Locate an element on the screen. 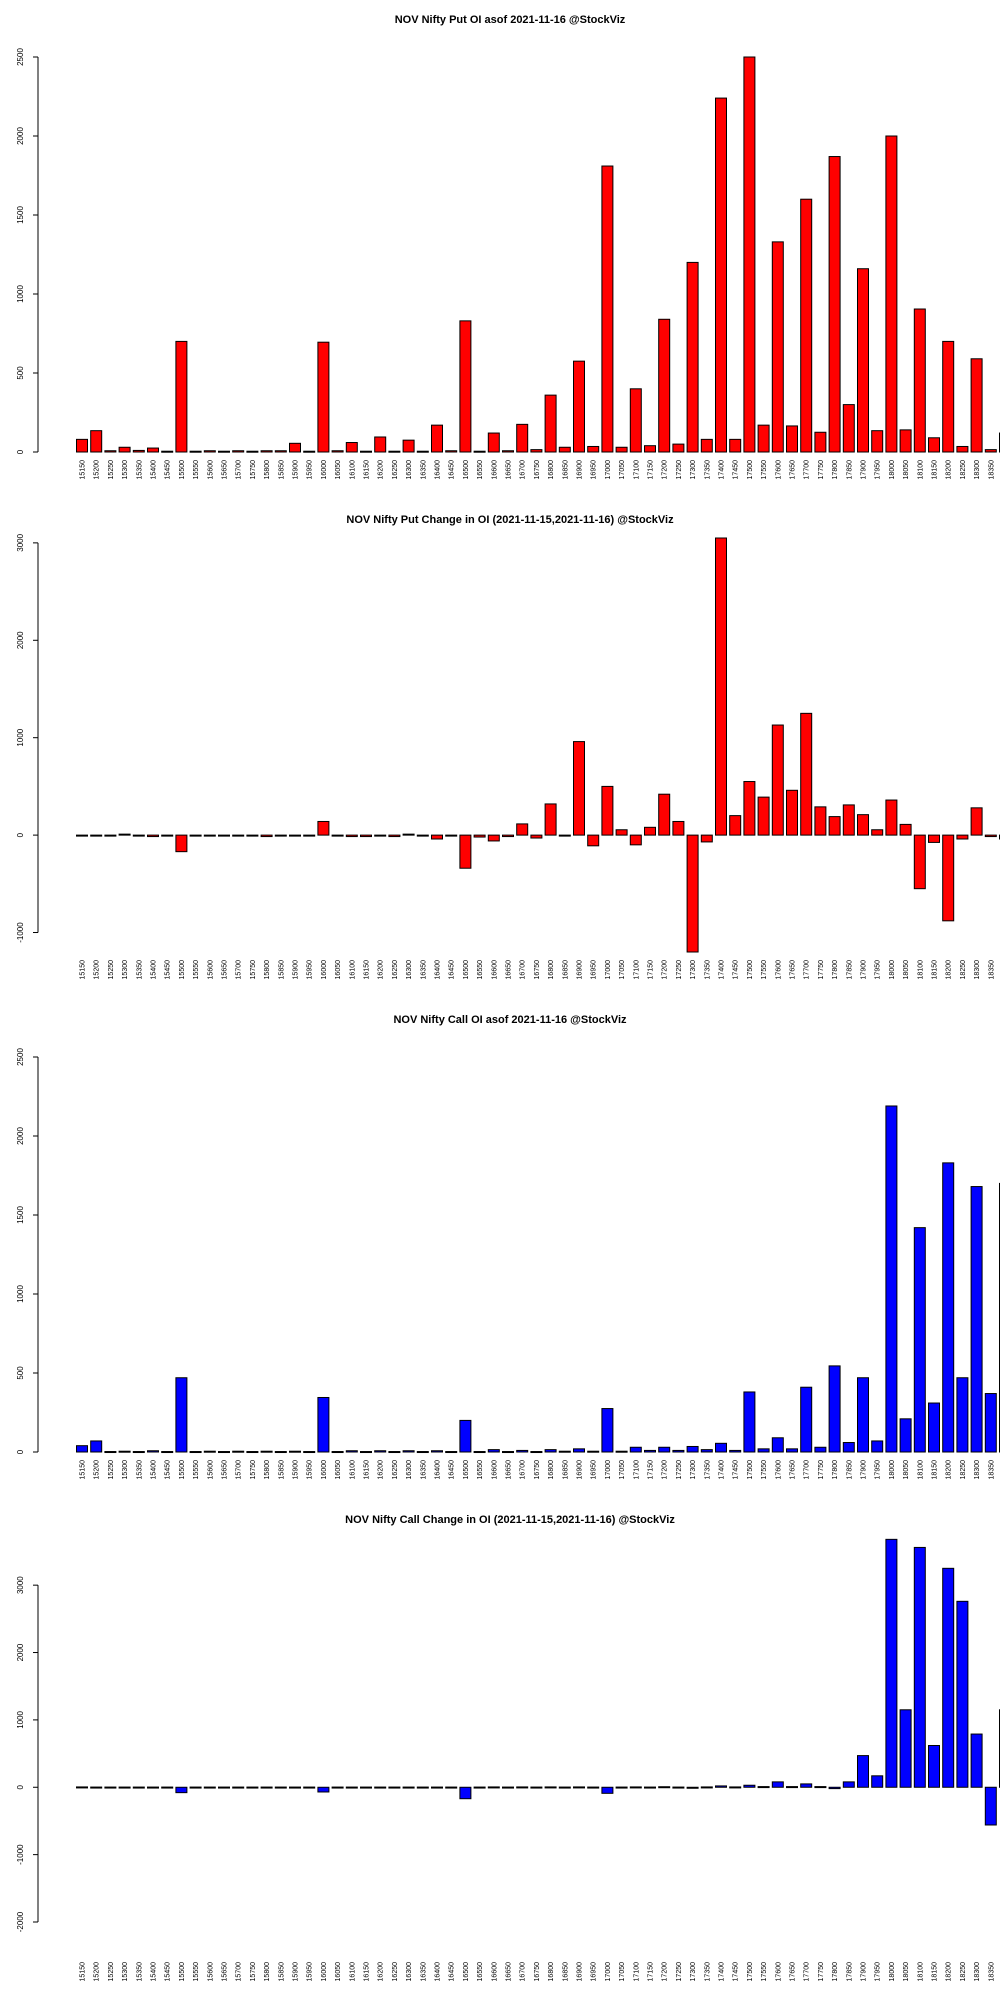 The height and width of the screenshot is (2000, 1000). x-tick-label: 18150 is located at coordinates (935, 1470).